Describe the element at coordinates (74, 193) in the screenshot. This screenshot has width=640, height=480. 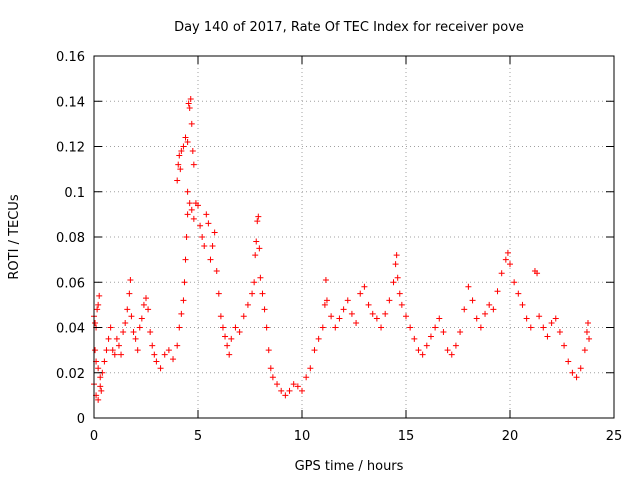
I see `y-tick-label: 0.1` at that location.